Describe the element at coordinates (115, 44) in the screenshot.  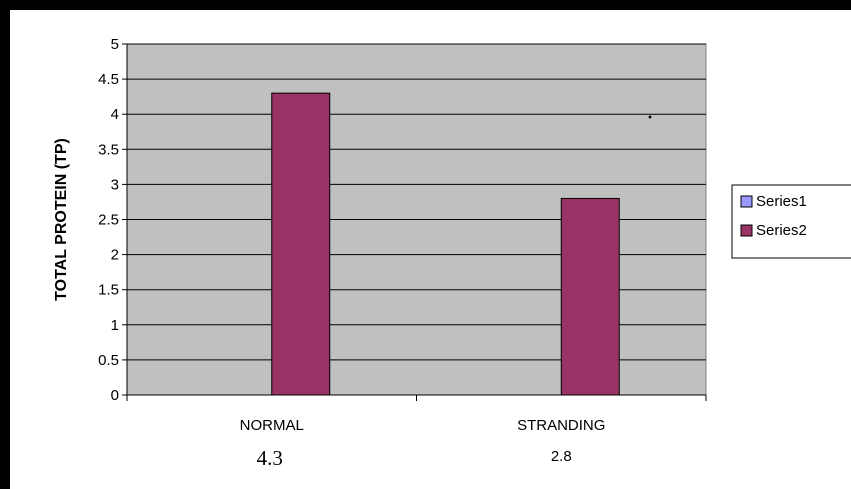
I see `y-tick-label: 5` at that location.